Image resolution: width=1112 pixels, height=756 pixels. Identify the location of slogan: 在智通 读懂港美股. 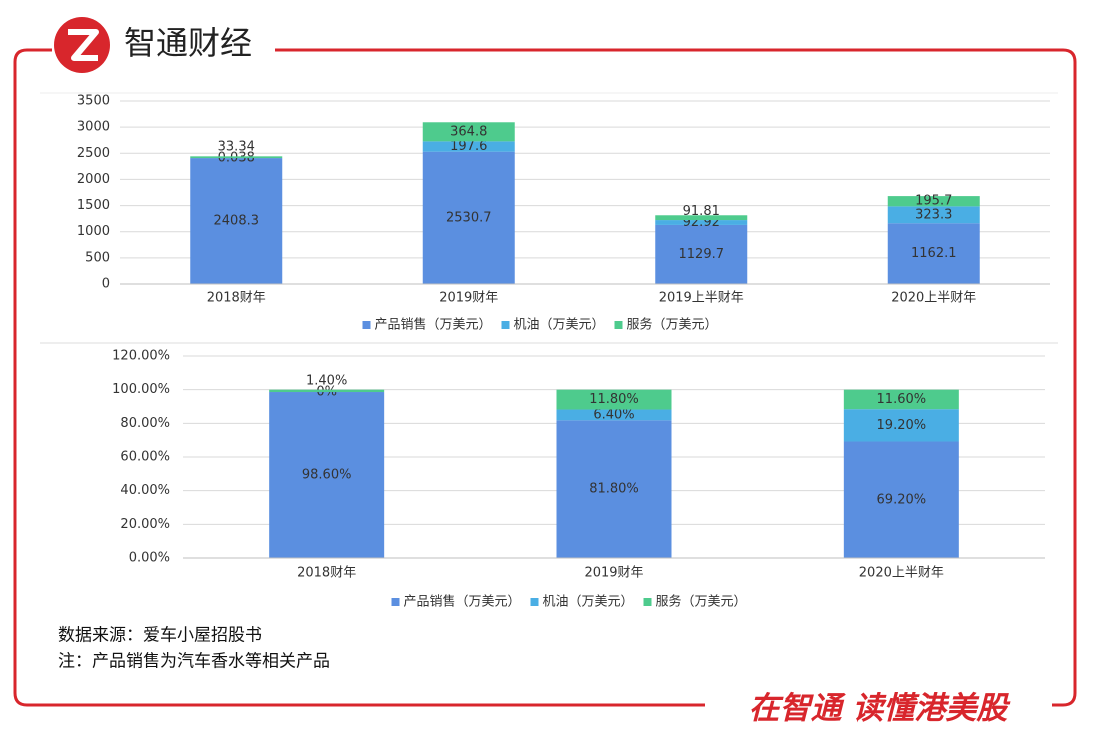
(880, 709).